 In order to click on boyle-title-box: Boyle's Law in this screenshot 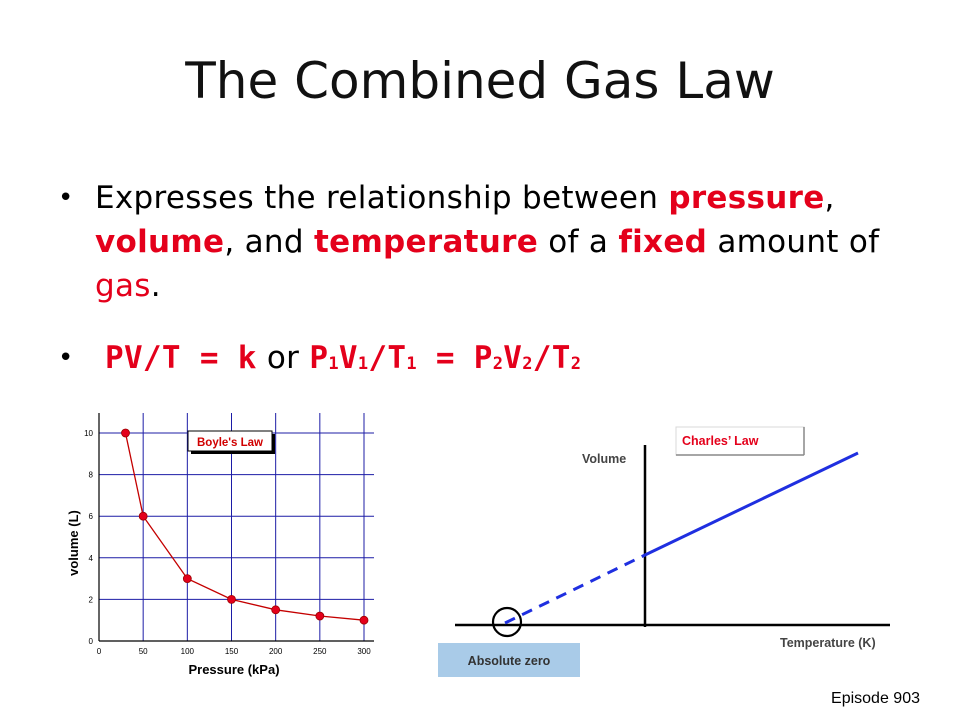, I will do `click(231, 442)`.